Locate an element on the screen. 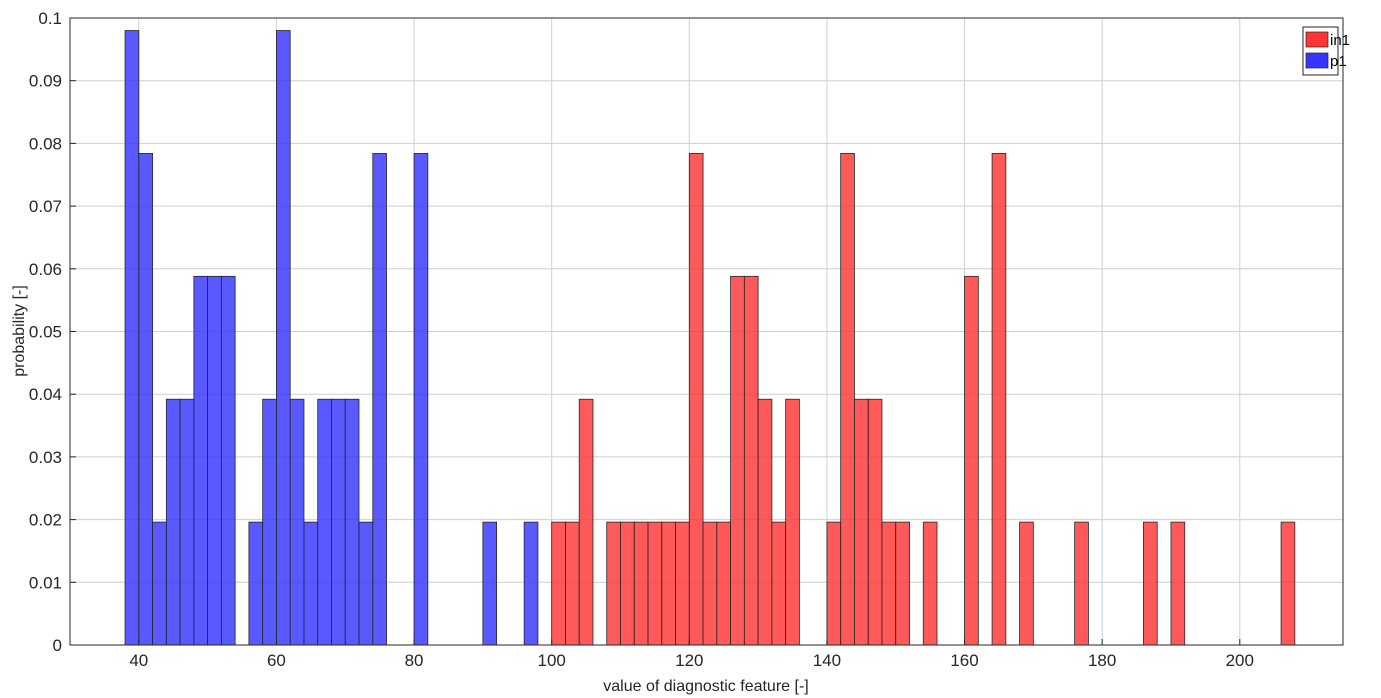  x-tick-label: 80 is located at coordinates (414, 660).